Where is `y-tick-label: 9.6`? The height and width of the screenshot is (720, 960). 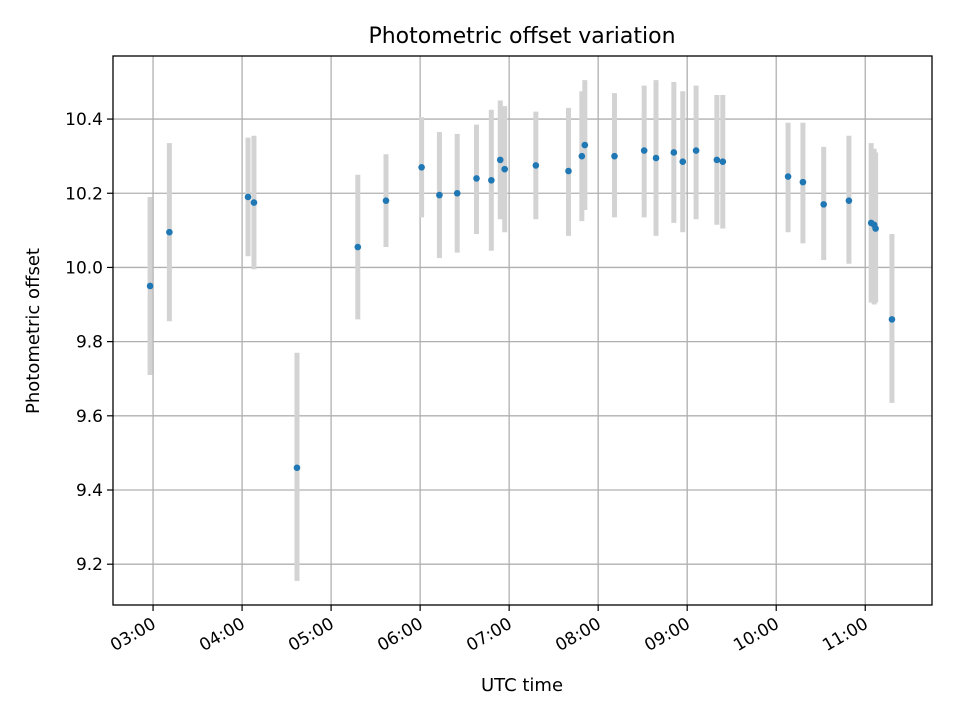 y-tick-label: 9.6 is located at coordinates (89, 417).